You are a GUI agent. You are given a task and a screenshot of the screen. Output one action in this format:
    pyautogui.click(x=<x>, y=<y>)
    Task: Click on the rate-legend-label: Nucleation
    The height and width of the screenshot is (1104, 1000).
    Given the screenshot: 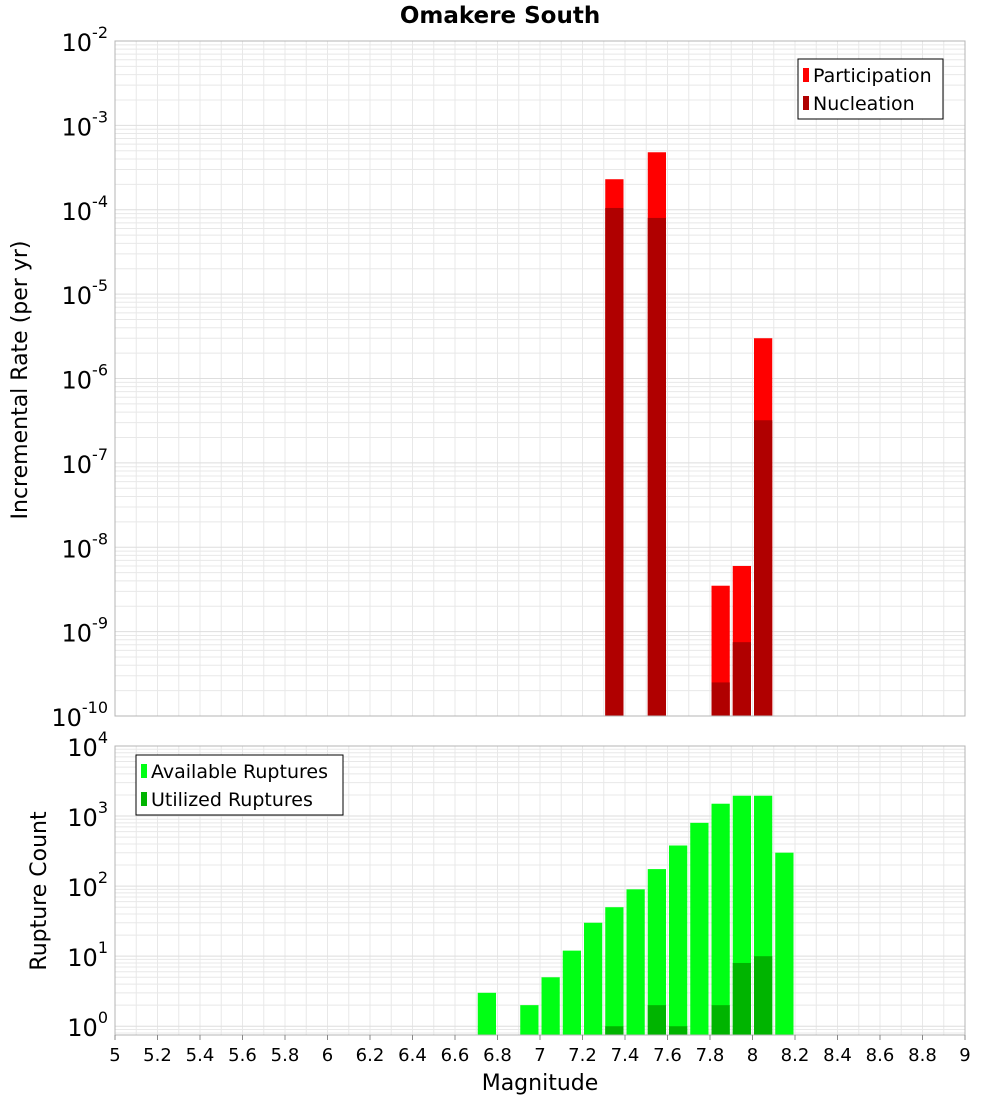 What is the action you would take?
    pyautogui.click(x=864, y=104)
    